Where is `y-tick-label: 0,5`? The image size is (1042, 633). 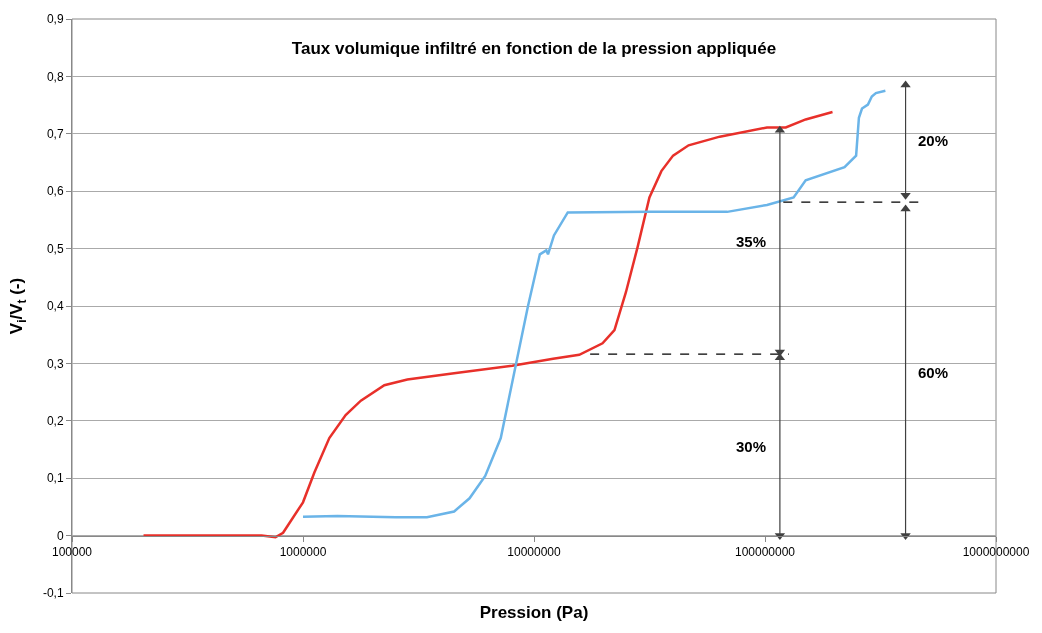 y-tick-label: 0,5 is located at coordinates (55, 248).